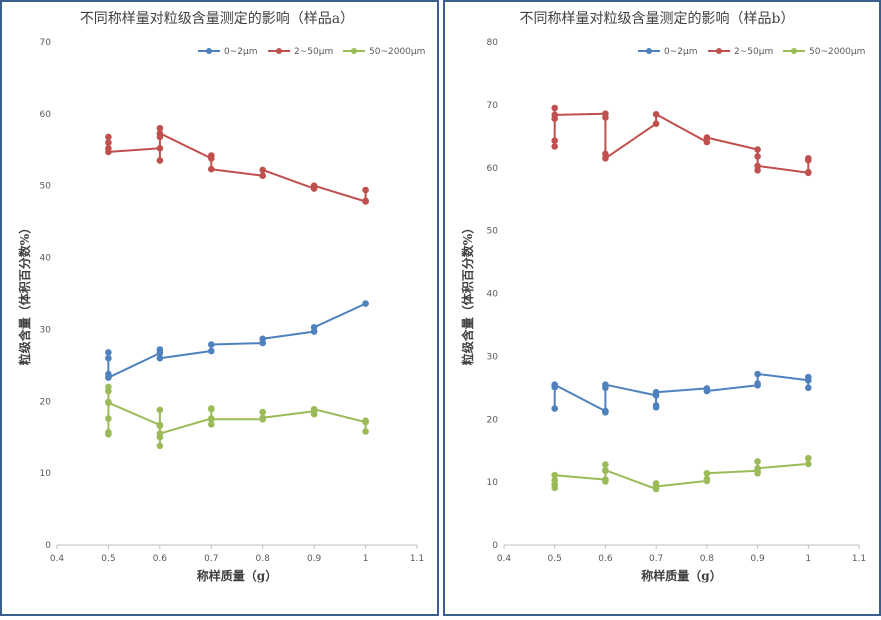 This screenshot has height=620, width=881. Describe the element at coordinates (24, 293) in the screenshot. I see `y-axis-label: 粒级含量（体积百分数%）` at that location.